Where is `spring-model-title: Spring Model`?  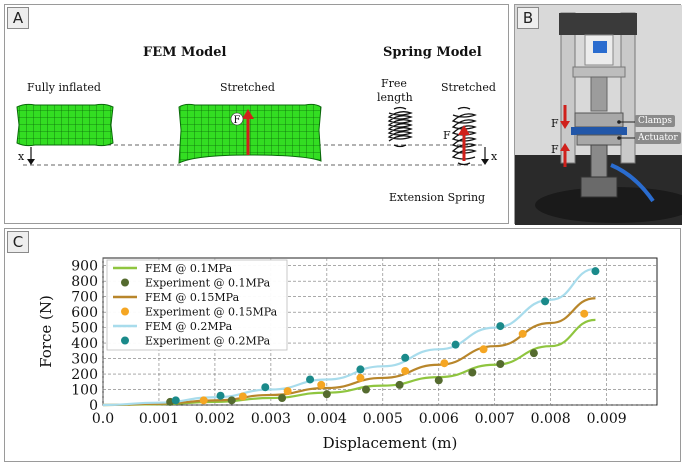 spring-model-title: Spring Model is located at coordinates (432, 52).